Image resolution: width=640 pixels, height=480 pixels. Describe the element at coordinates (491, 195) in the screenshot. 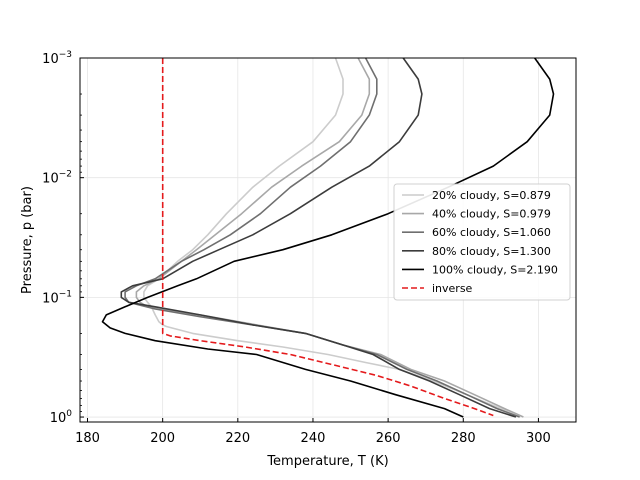

I see `legend-entry: 20% cloudy, S=0.879` at that location.